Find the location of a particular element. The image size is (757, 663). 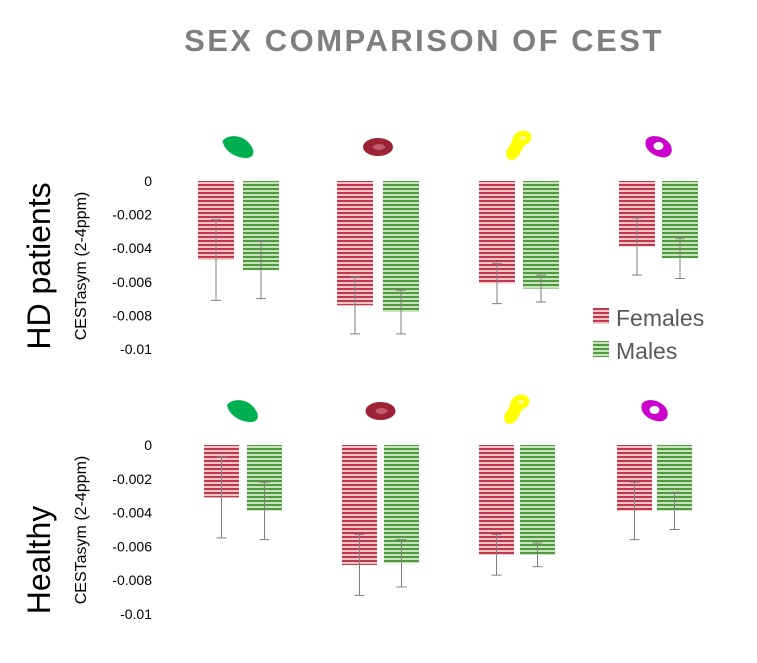

panel-label: Healthy is located at coordinates (39, 560).